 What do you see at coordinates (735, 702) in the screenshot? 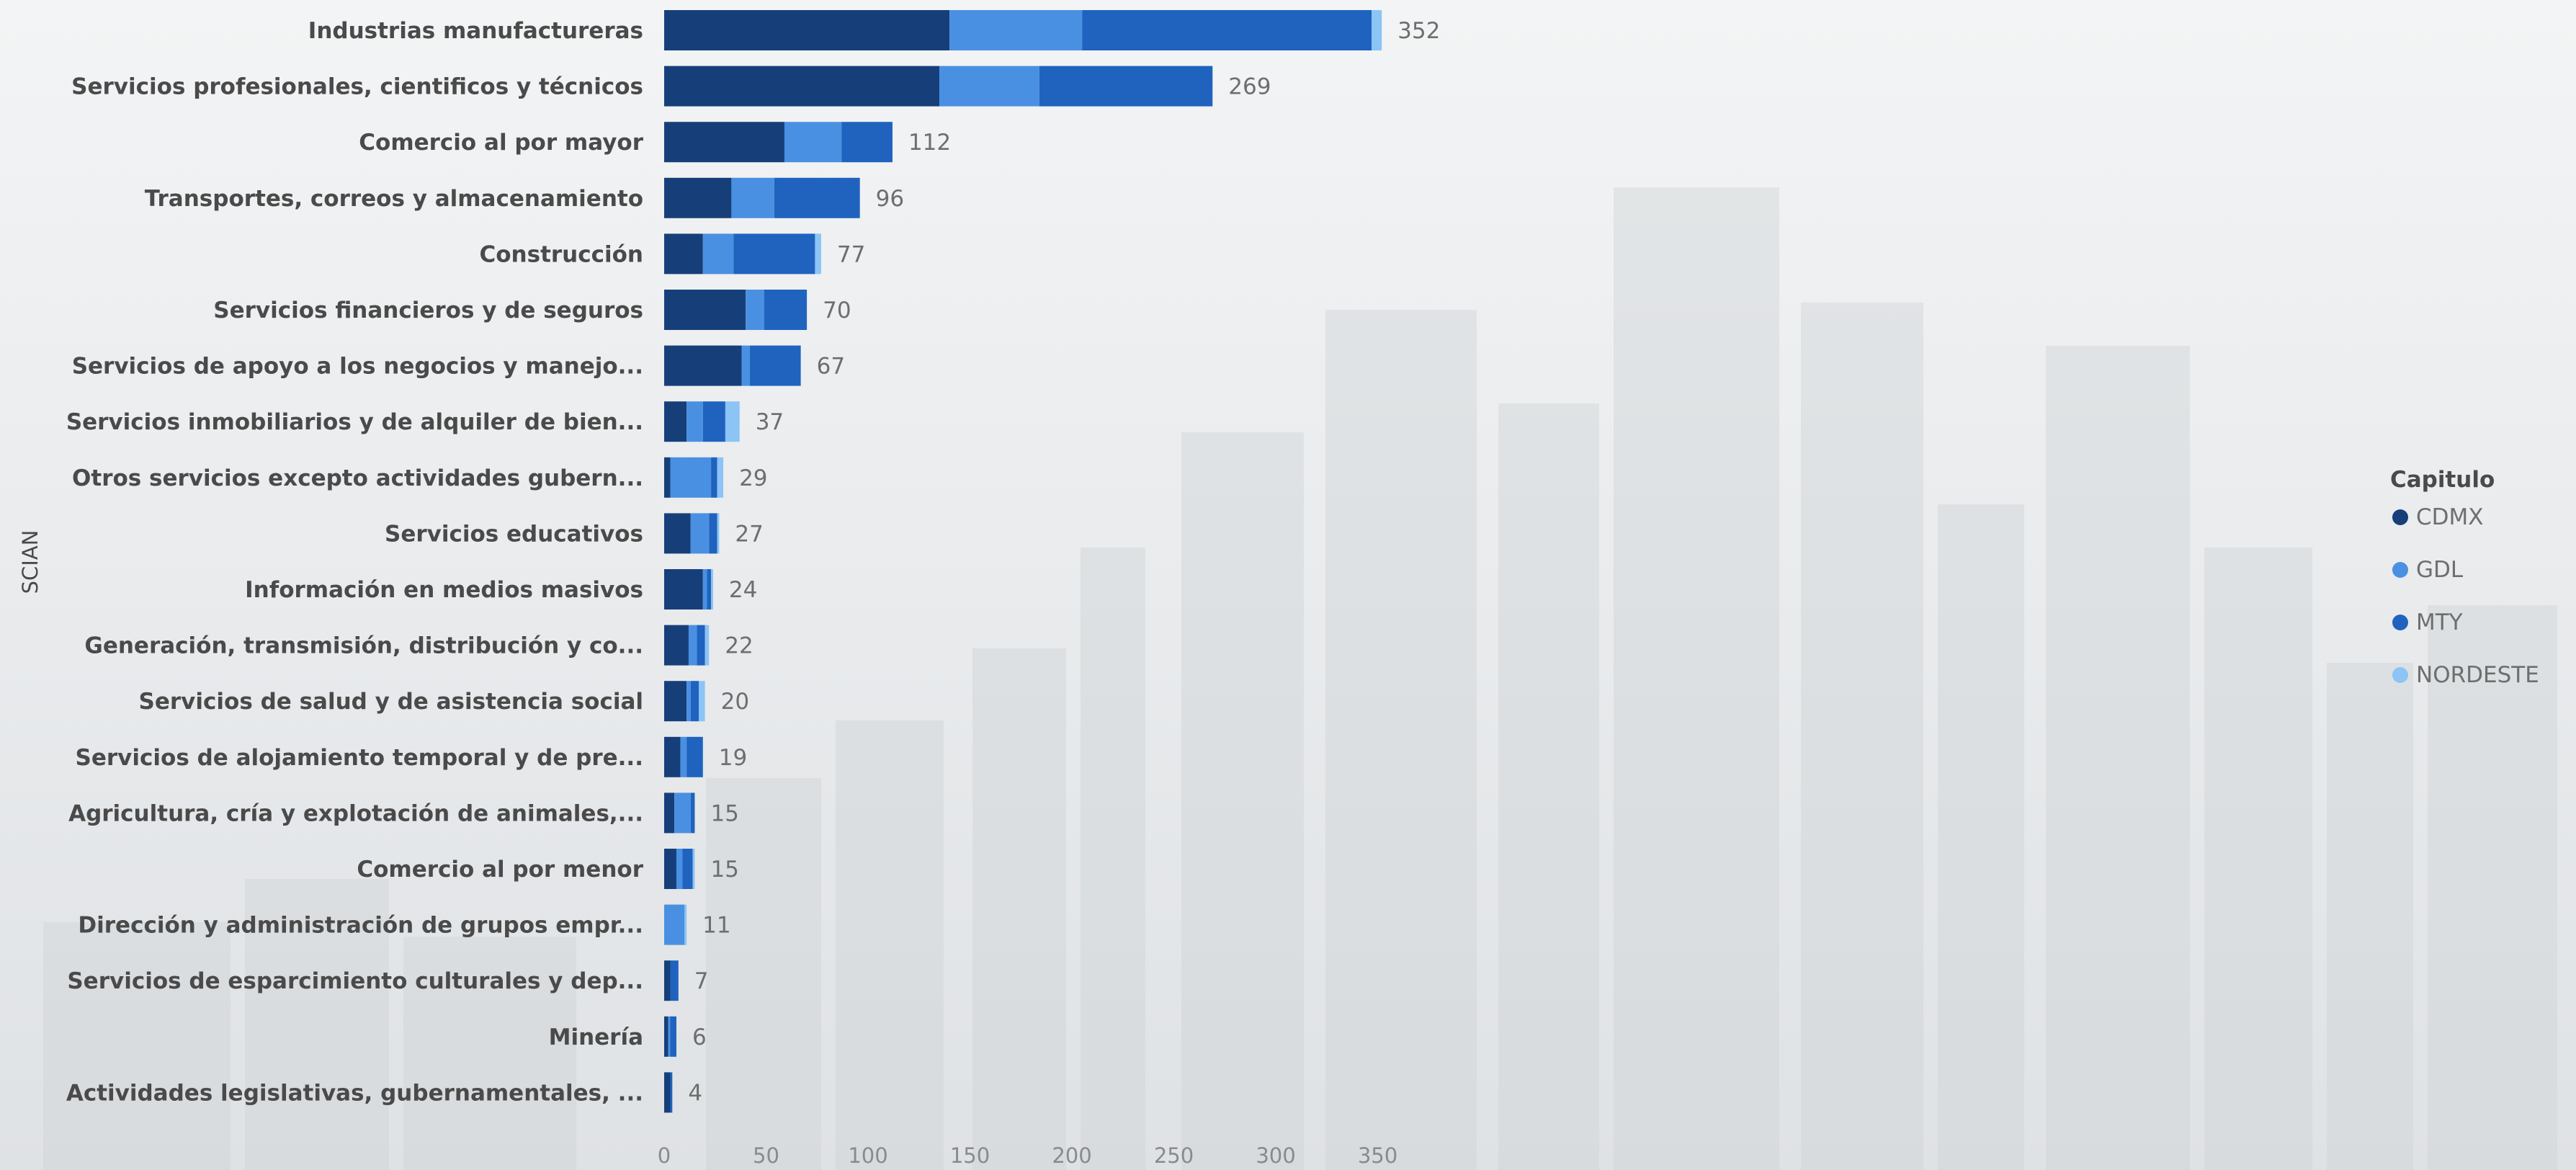
I see `total-value-label: 20` at bounding box center [735, 702].